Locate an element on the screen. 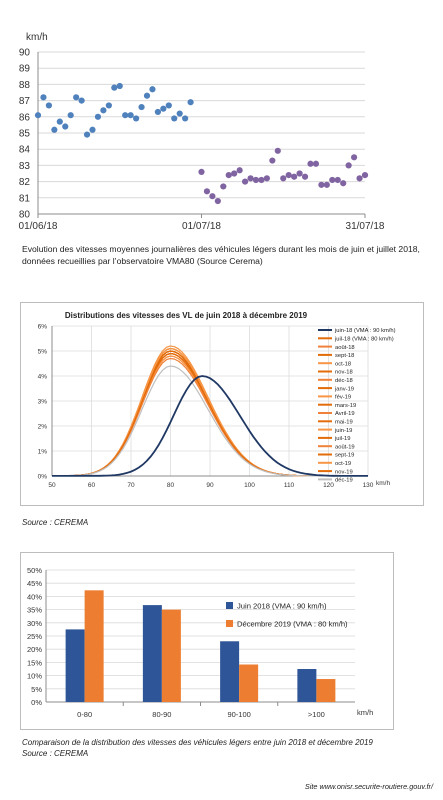  x-tick-label: 130 is located at coordinates (368, 485).